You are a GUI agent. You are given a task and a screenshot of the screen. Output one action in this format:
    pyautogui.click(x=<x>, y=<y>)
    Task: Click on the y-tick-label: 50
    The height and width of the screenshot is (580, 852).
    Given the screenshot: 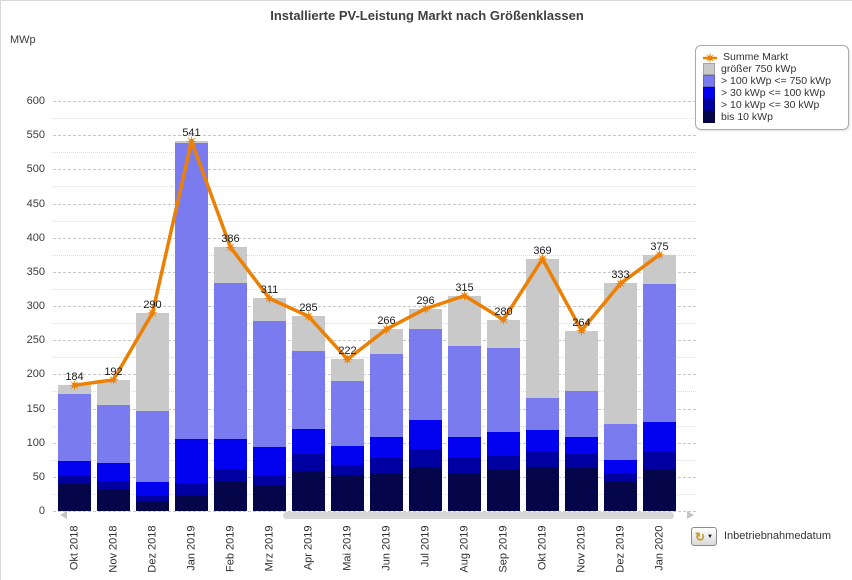 What is the action you would take?
    pyautogui.click(x=38, y=476)
    